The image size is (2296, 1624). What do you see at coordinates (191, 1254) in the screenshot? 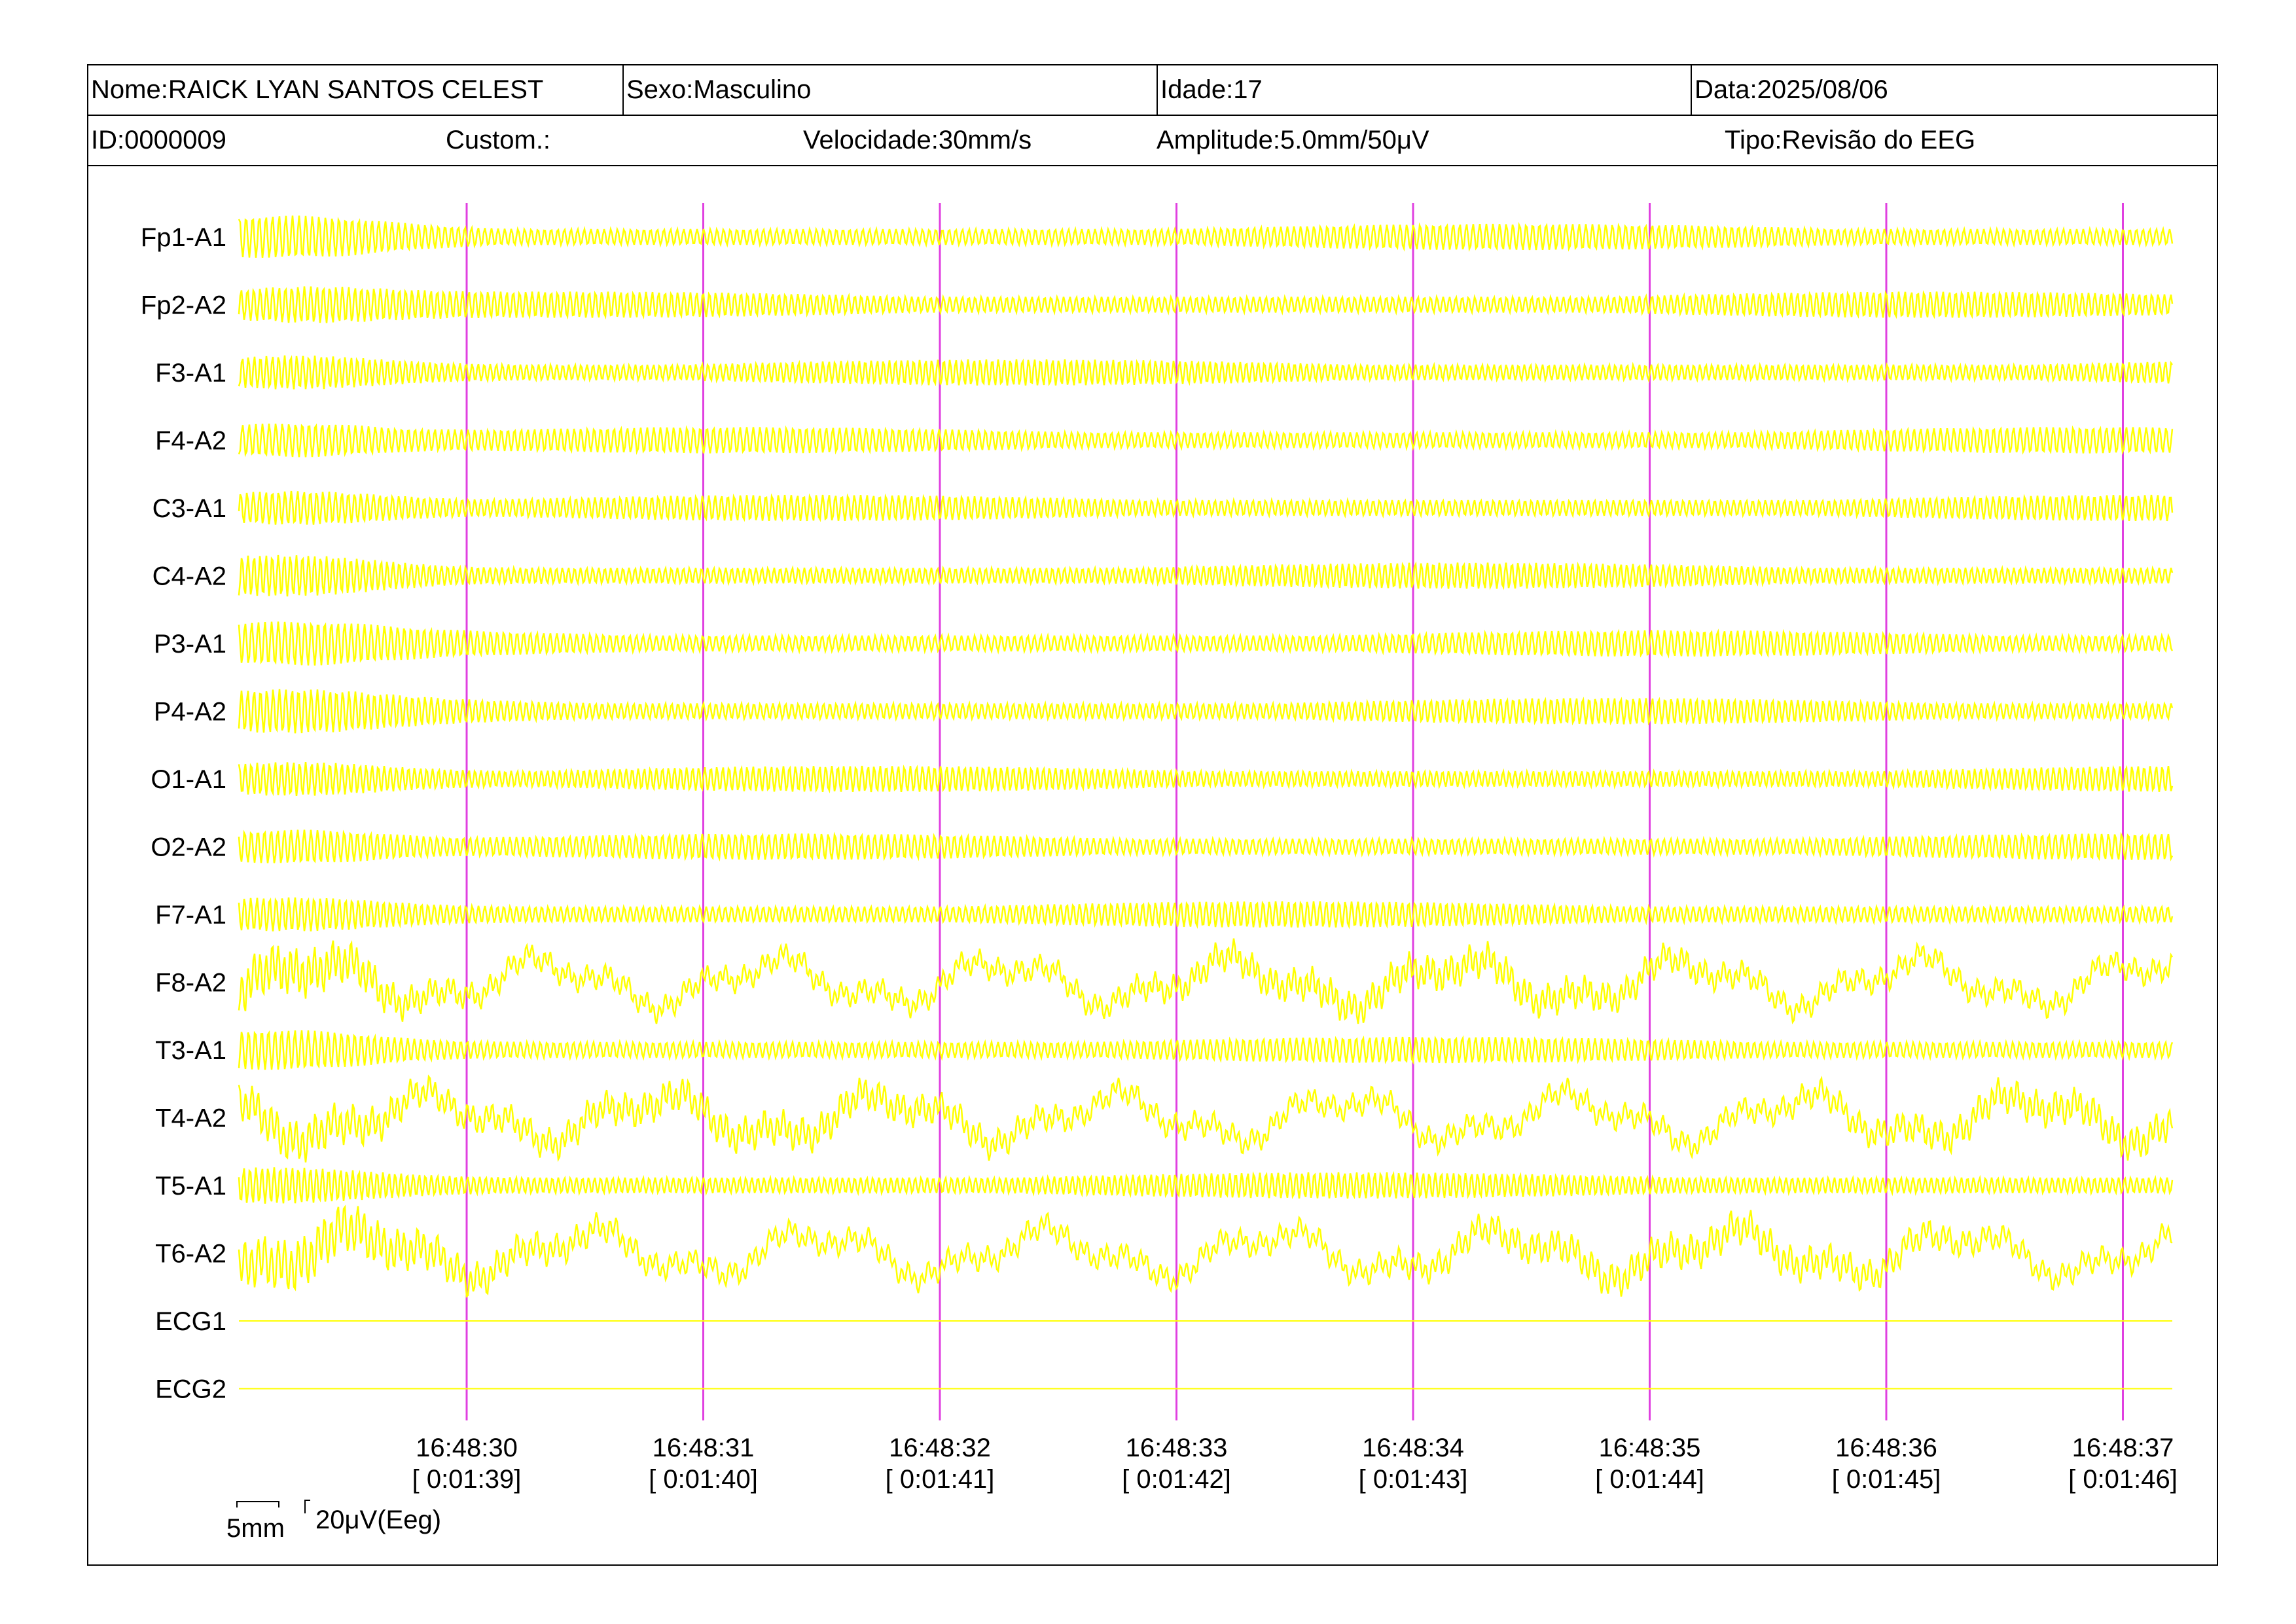
I see `channel-label: T6-A2` at bounding box center [191, 1254].